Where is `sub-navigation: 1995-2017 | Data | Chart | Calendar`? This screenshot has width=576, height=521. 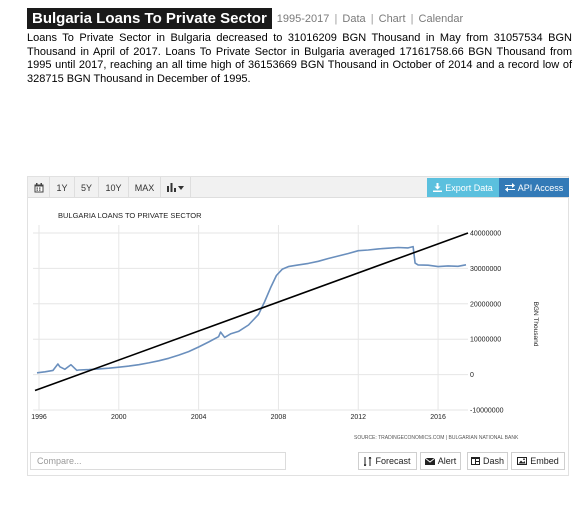
sub-navigation: 1995-2017 | Data | Chart | Calendar is located at coordinates (370, 19).